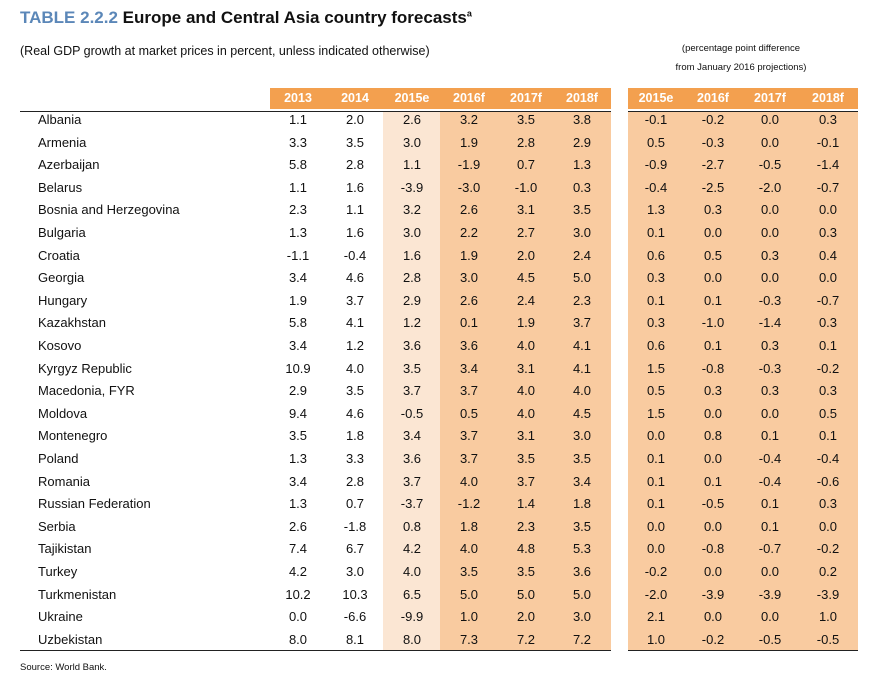 The width and height of the screenshot is (883, 679). What do you see at coordinates (582, 187) in the screenshot?
I see `growth-value-2018f: 0.3` at bounding box center [582, 187].